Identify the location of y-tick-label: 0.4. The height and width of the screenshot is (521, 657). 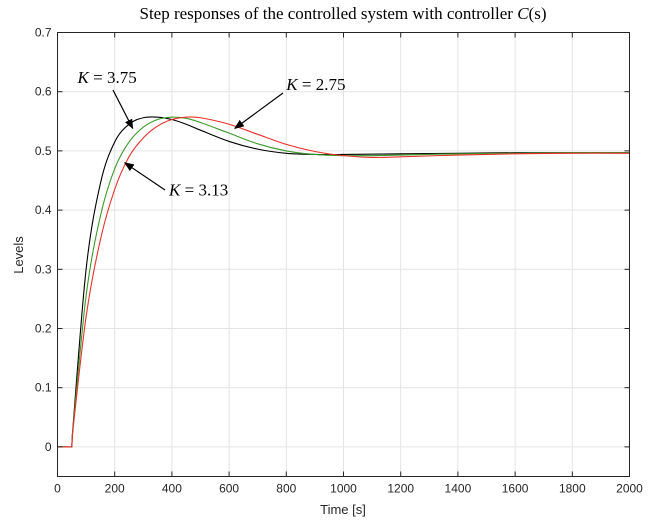
(43, 210).